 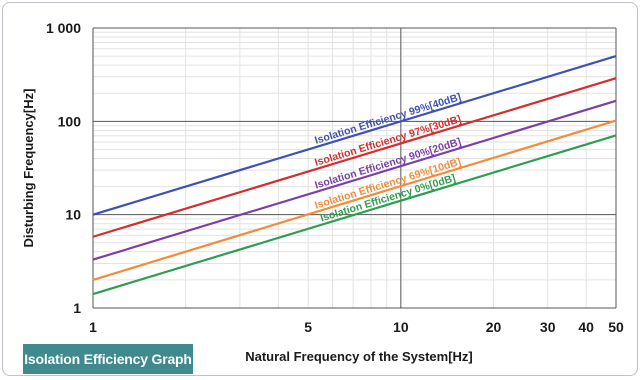 I want to click on y-tick-label: 10, so click(x=73, y=215).